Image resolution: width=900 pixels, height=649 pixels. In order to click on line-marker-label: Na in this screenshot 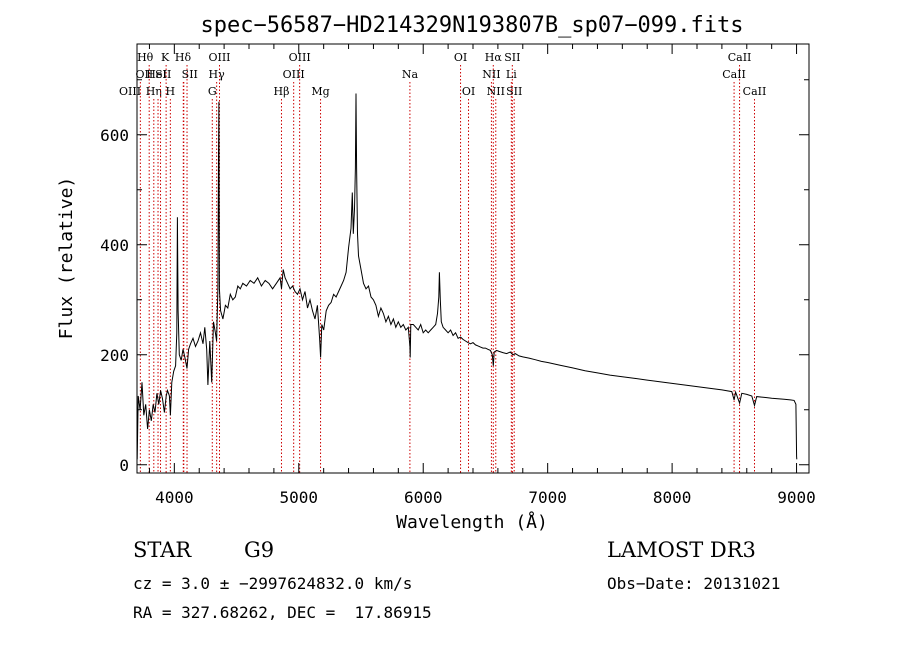, I will do `click(410, 74)`.